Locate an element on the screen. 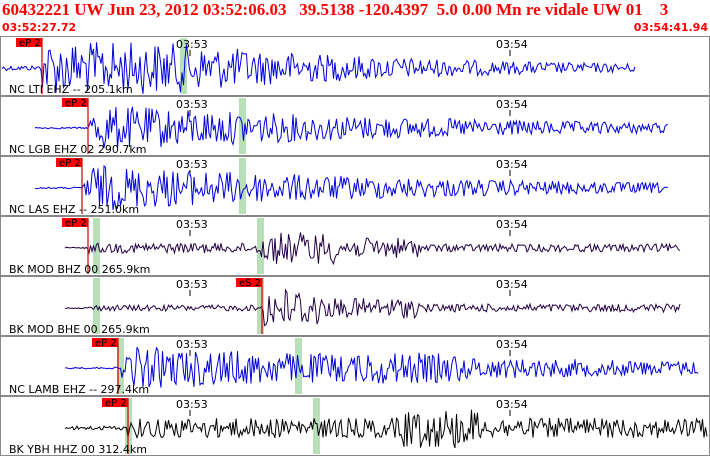 Image resolution: width=710 pixels, height=458 pixels. trace-panel: 03:53 03:54 eP 2 NC LGB EHZ 02 290.7km is located at coordinates (355, 126).